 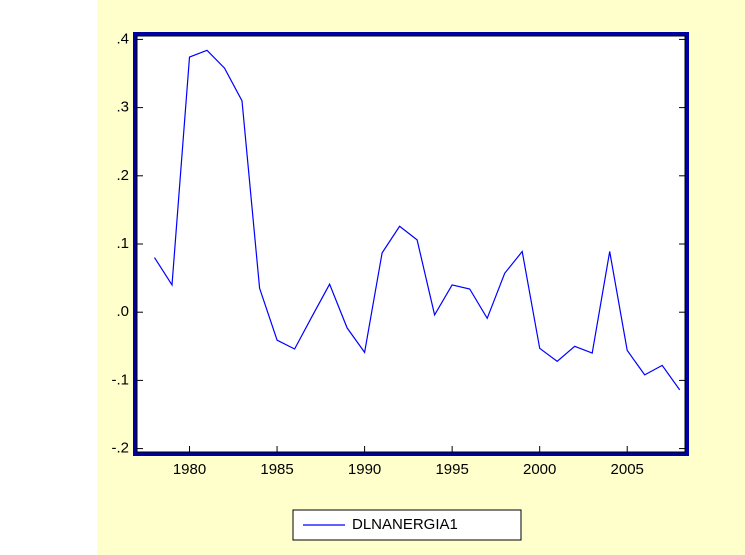 I want to click on x-tick-label: 1990, so click(x=364, y=469).